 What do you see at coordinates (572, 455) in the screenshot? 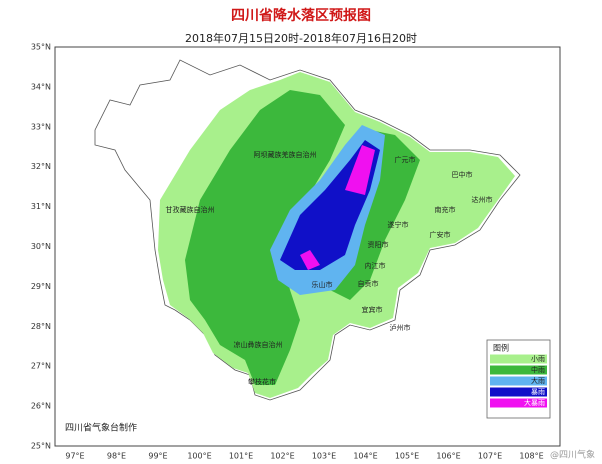
I see `watermark: @四川气象` at bounding box center [572, 455].